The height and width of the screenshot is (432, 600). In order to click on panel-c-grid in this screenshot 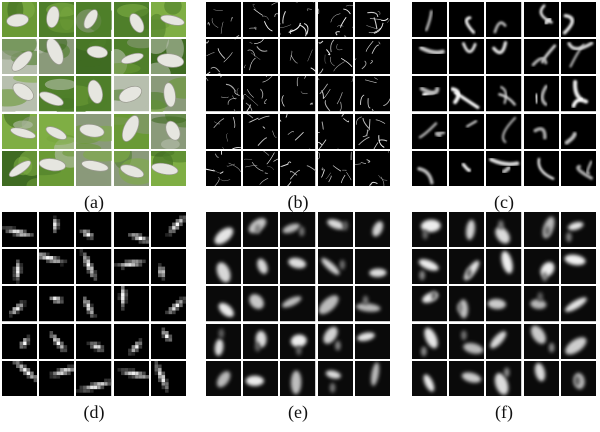, I will do `click(504, 94)`.